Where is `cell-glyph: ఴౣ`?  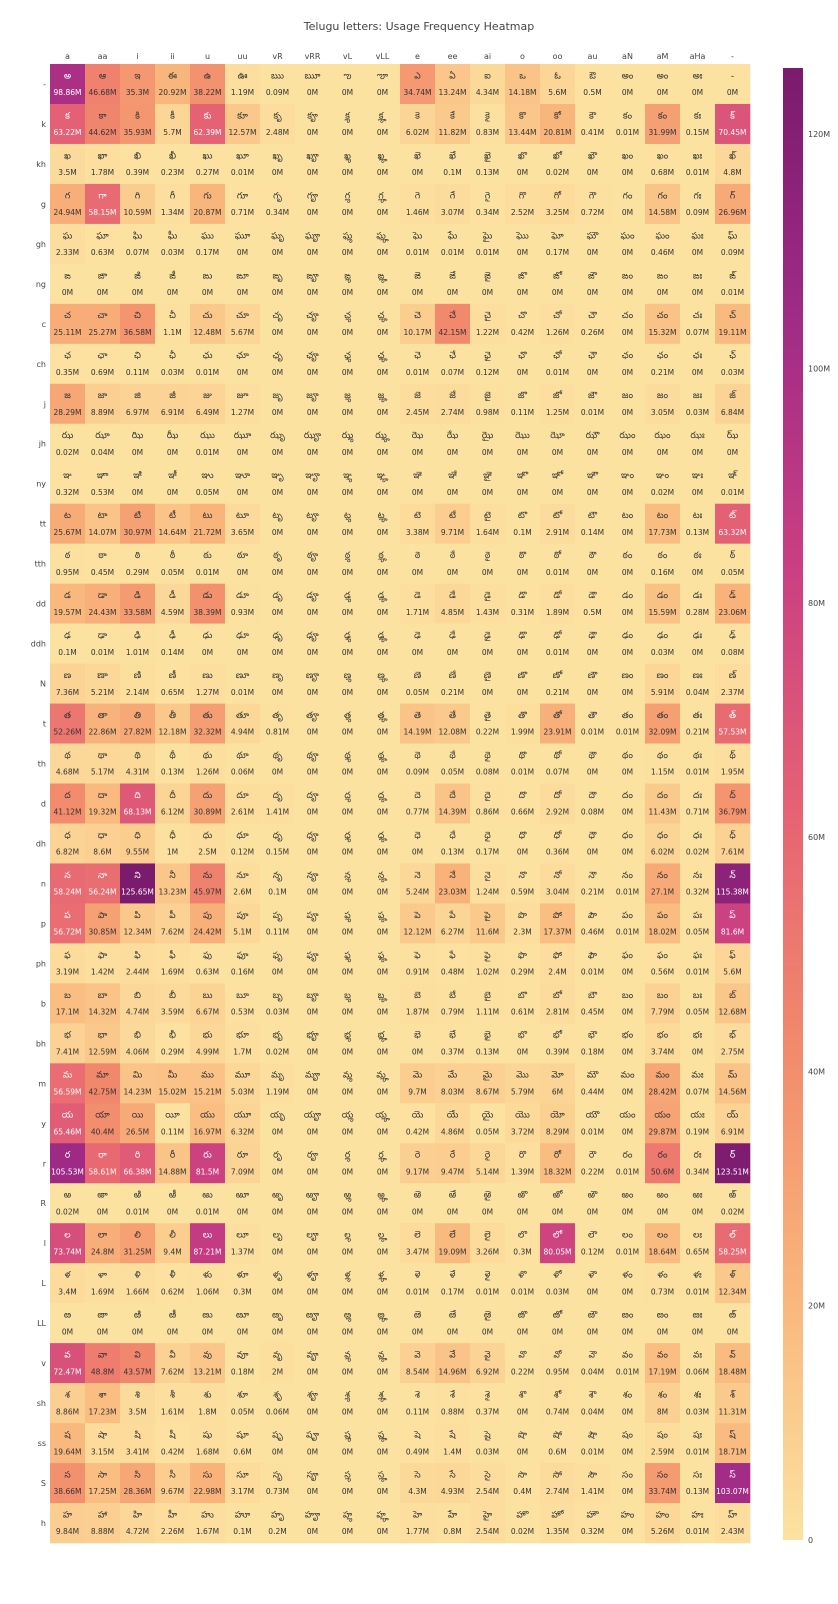
cell-glyph: ఴౣ is located at coordinates (382, 1317).